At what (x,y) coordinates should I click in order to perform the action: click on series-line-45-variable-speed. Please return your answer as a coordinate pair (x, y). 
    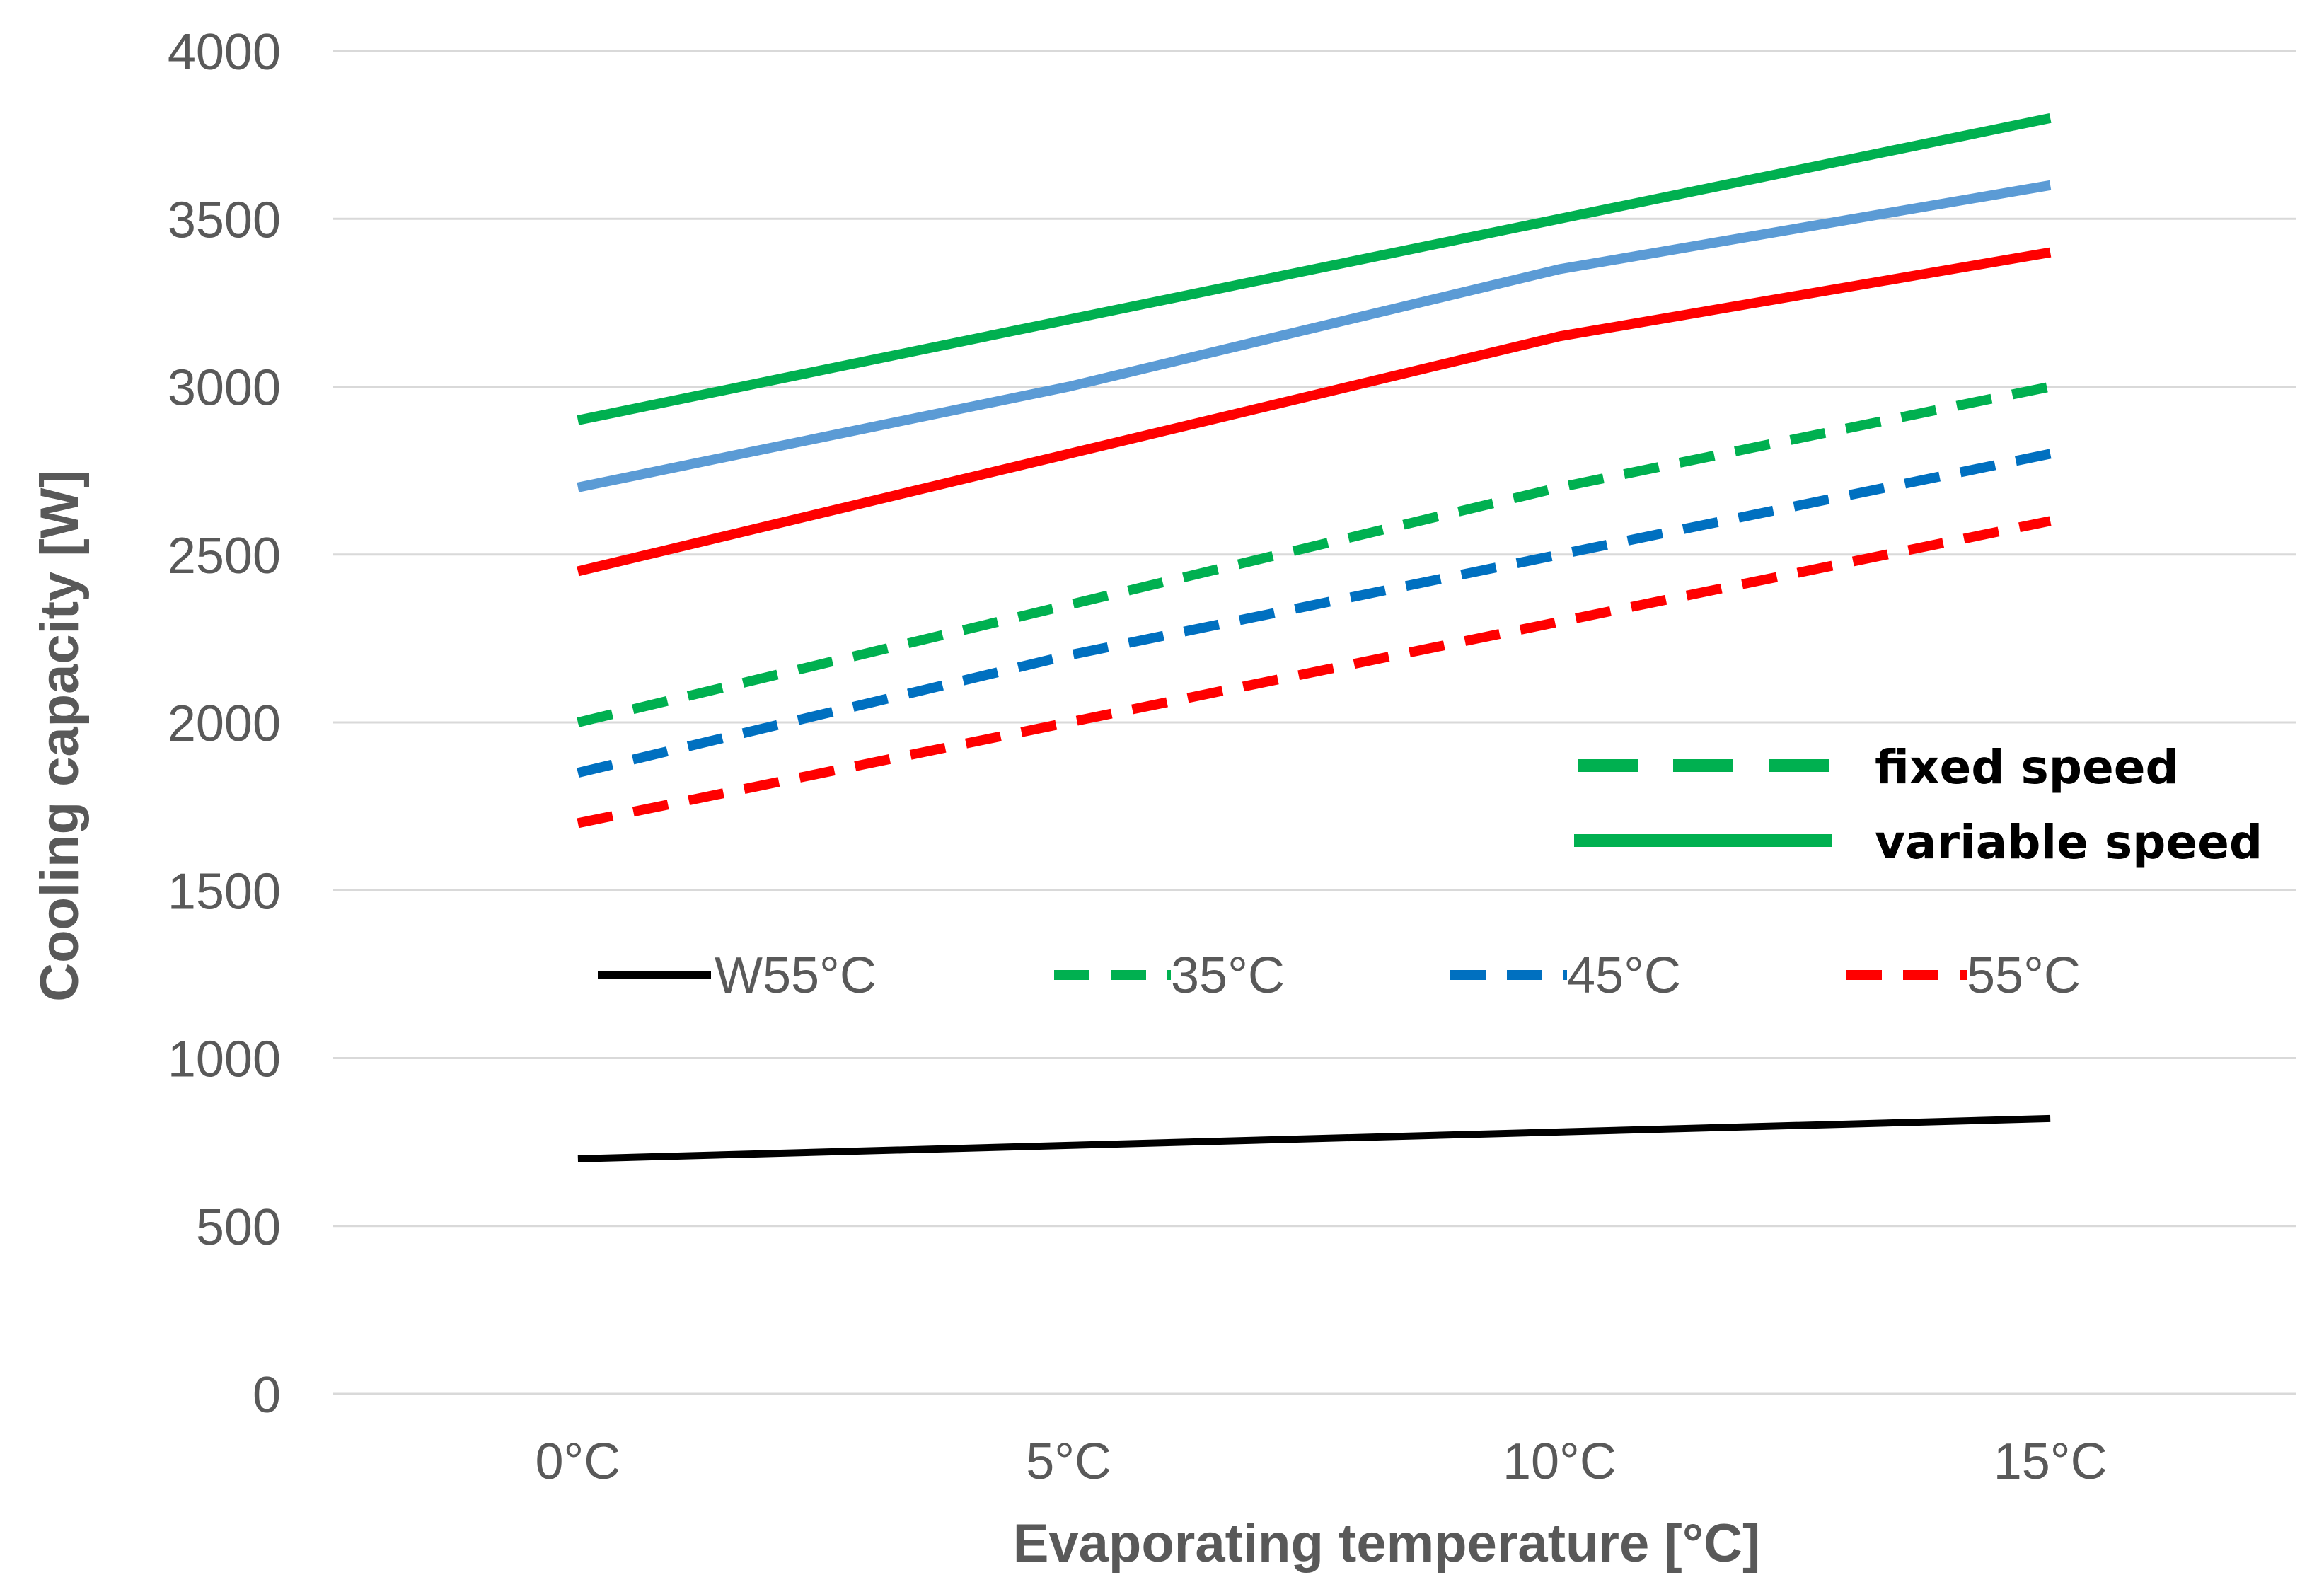
    Looking at the image, I should click on (1314, 336).